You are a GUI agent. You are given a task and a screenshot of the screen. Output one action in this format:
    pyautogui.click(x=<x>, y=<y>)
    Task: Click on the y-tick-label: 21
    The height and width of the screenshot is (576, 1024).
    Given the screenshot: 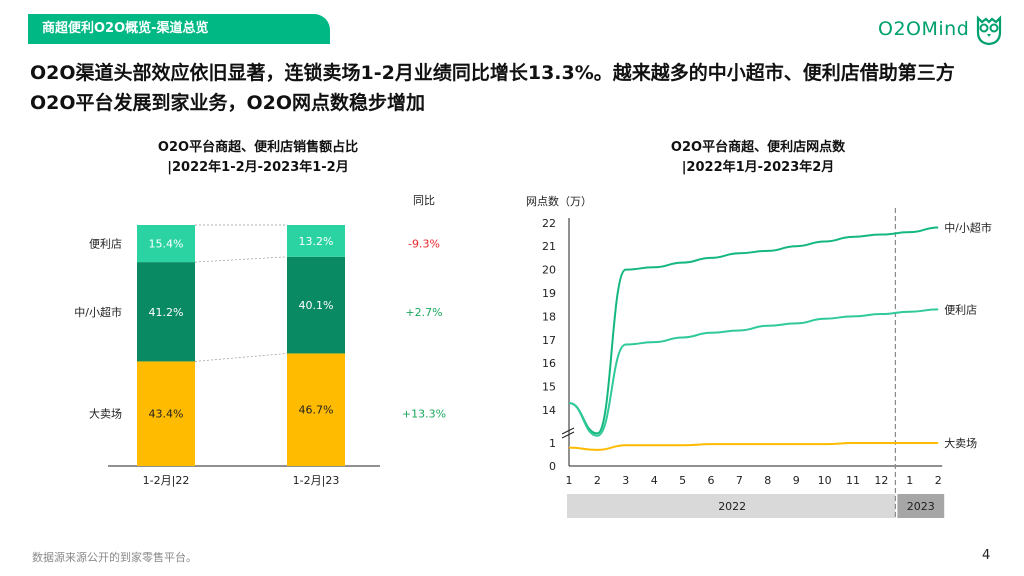 What is the action you would take?
    pyautogui.click(x=549, y=246)
    